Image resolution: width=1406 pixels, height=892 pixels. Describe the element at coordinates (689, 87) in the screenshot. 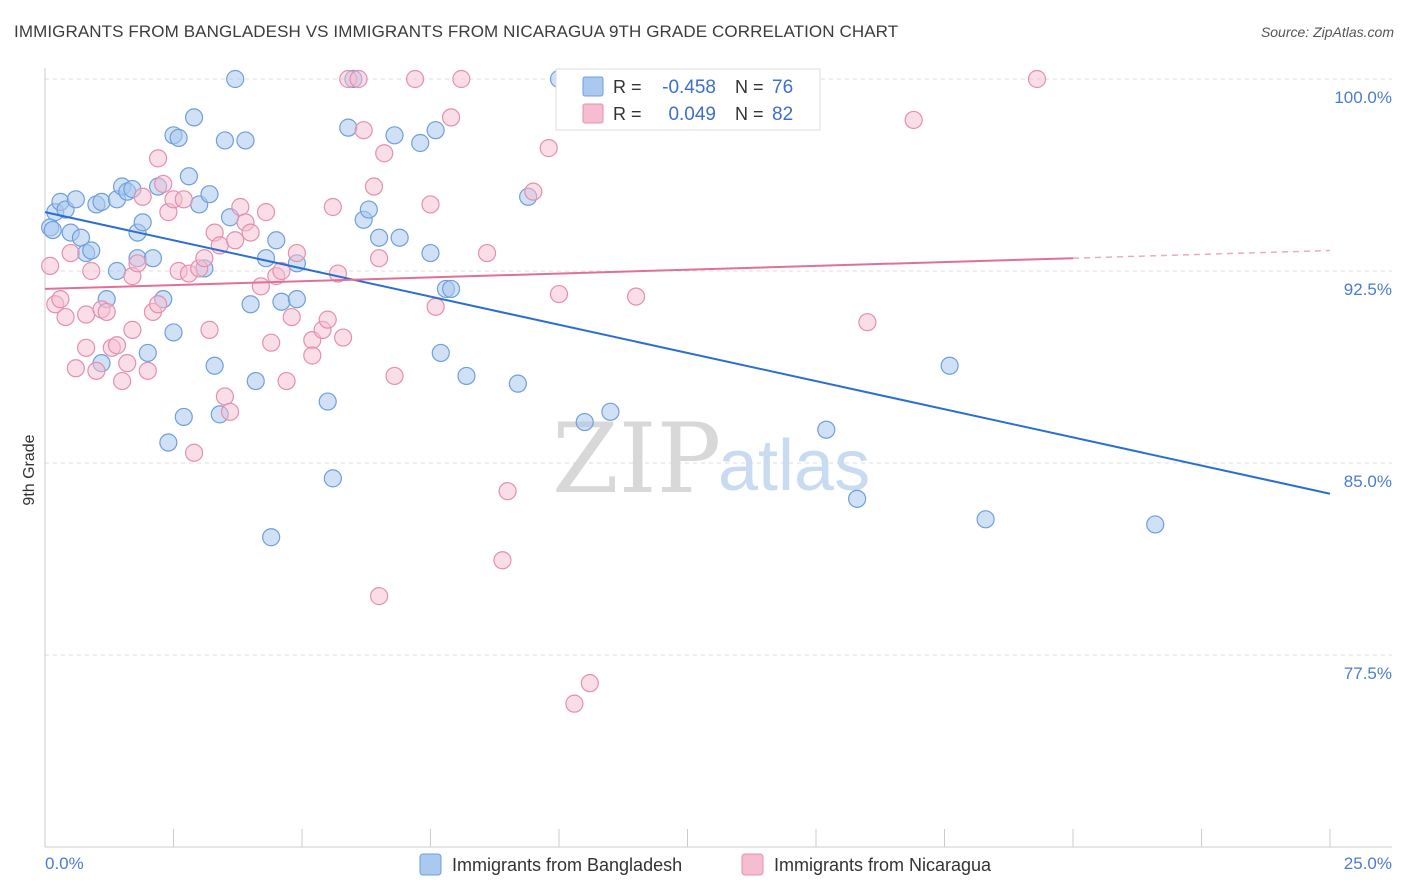

I see `legend-r-value-bangladesh: -0.458` at that location.